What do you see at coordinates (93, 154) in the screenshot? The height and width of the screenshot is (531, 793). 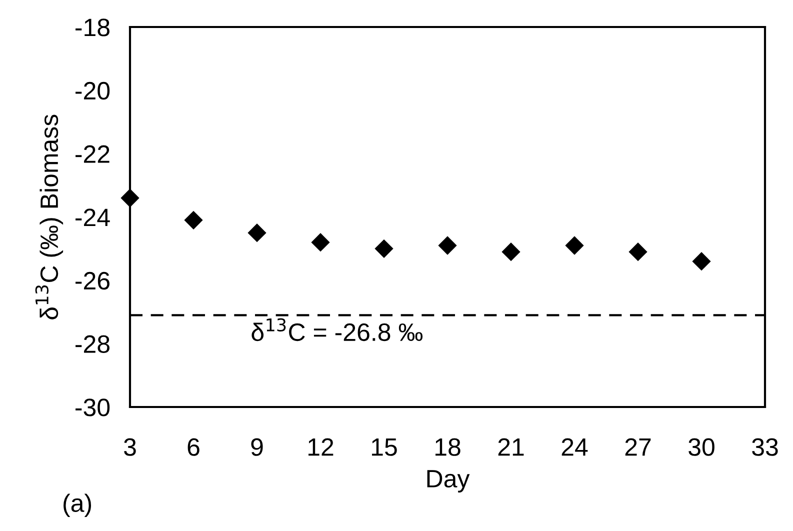 I see `y-tick-label: -22` at bounding box center [93, 154].